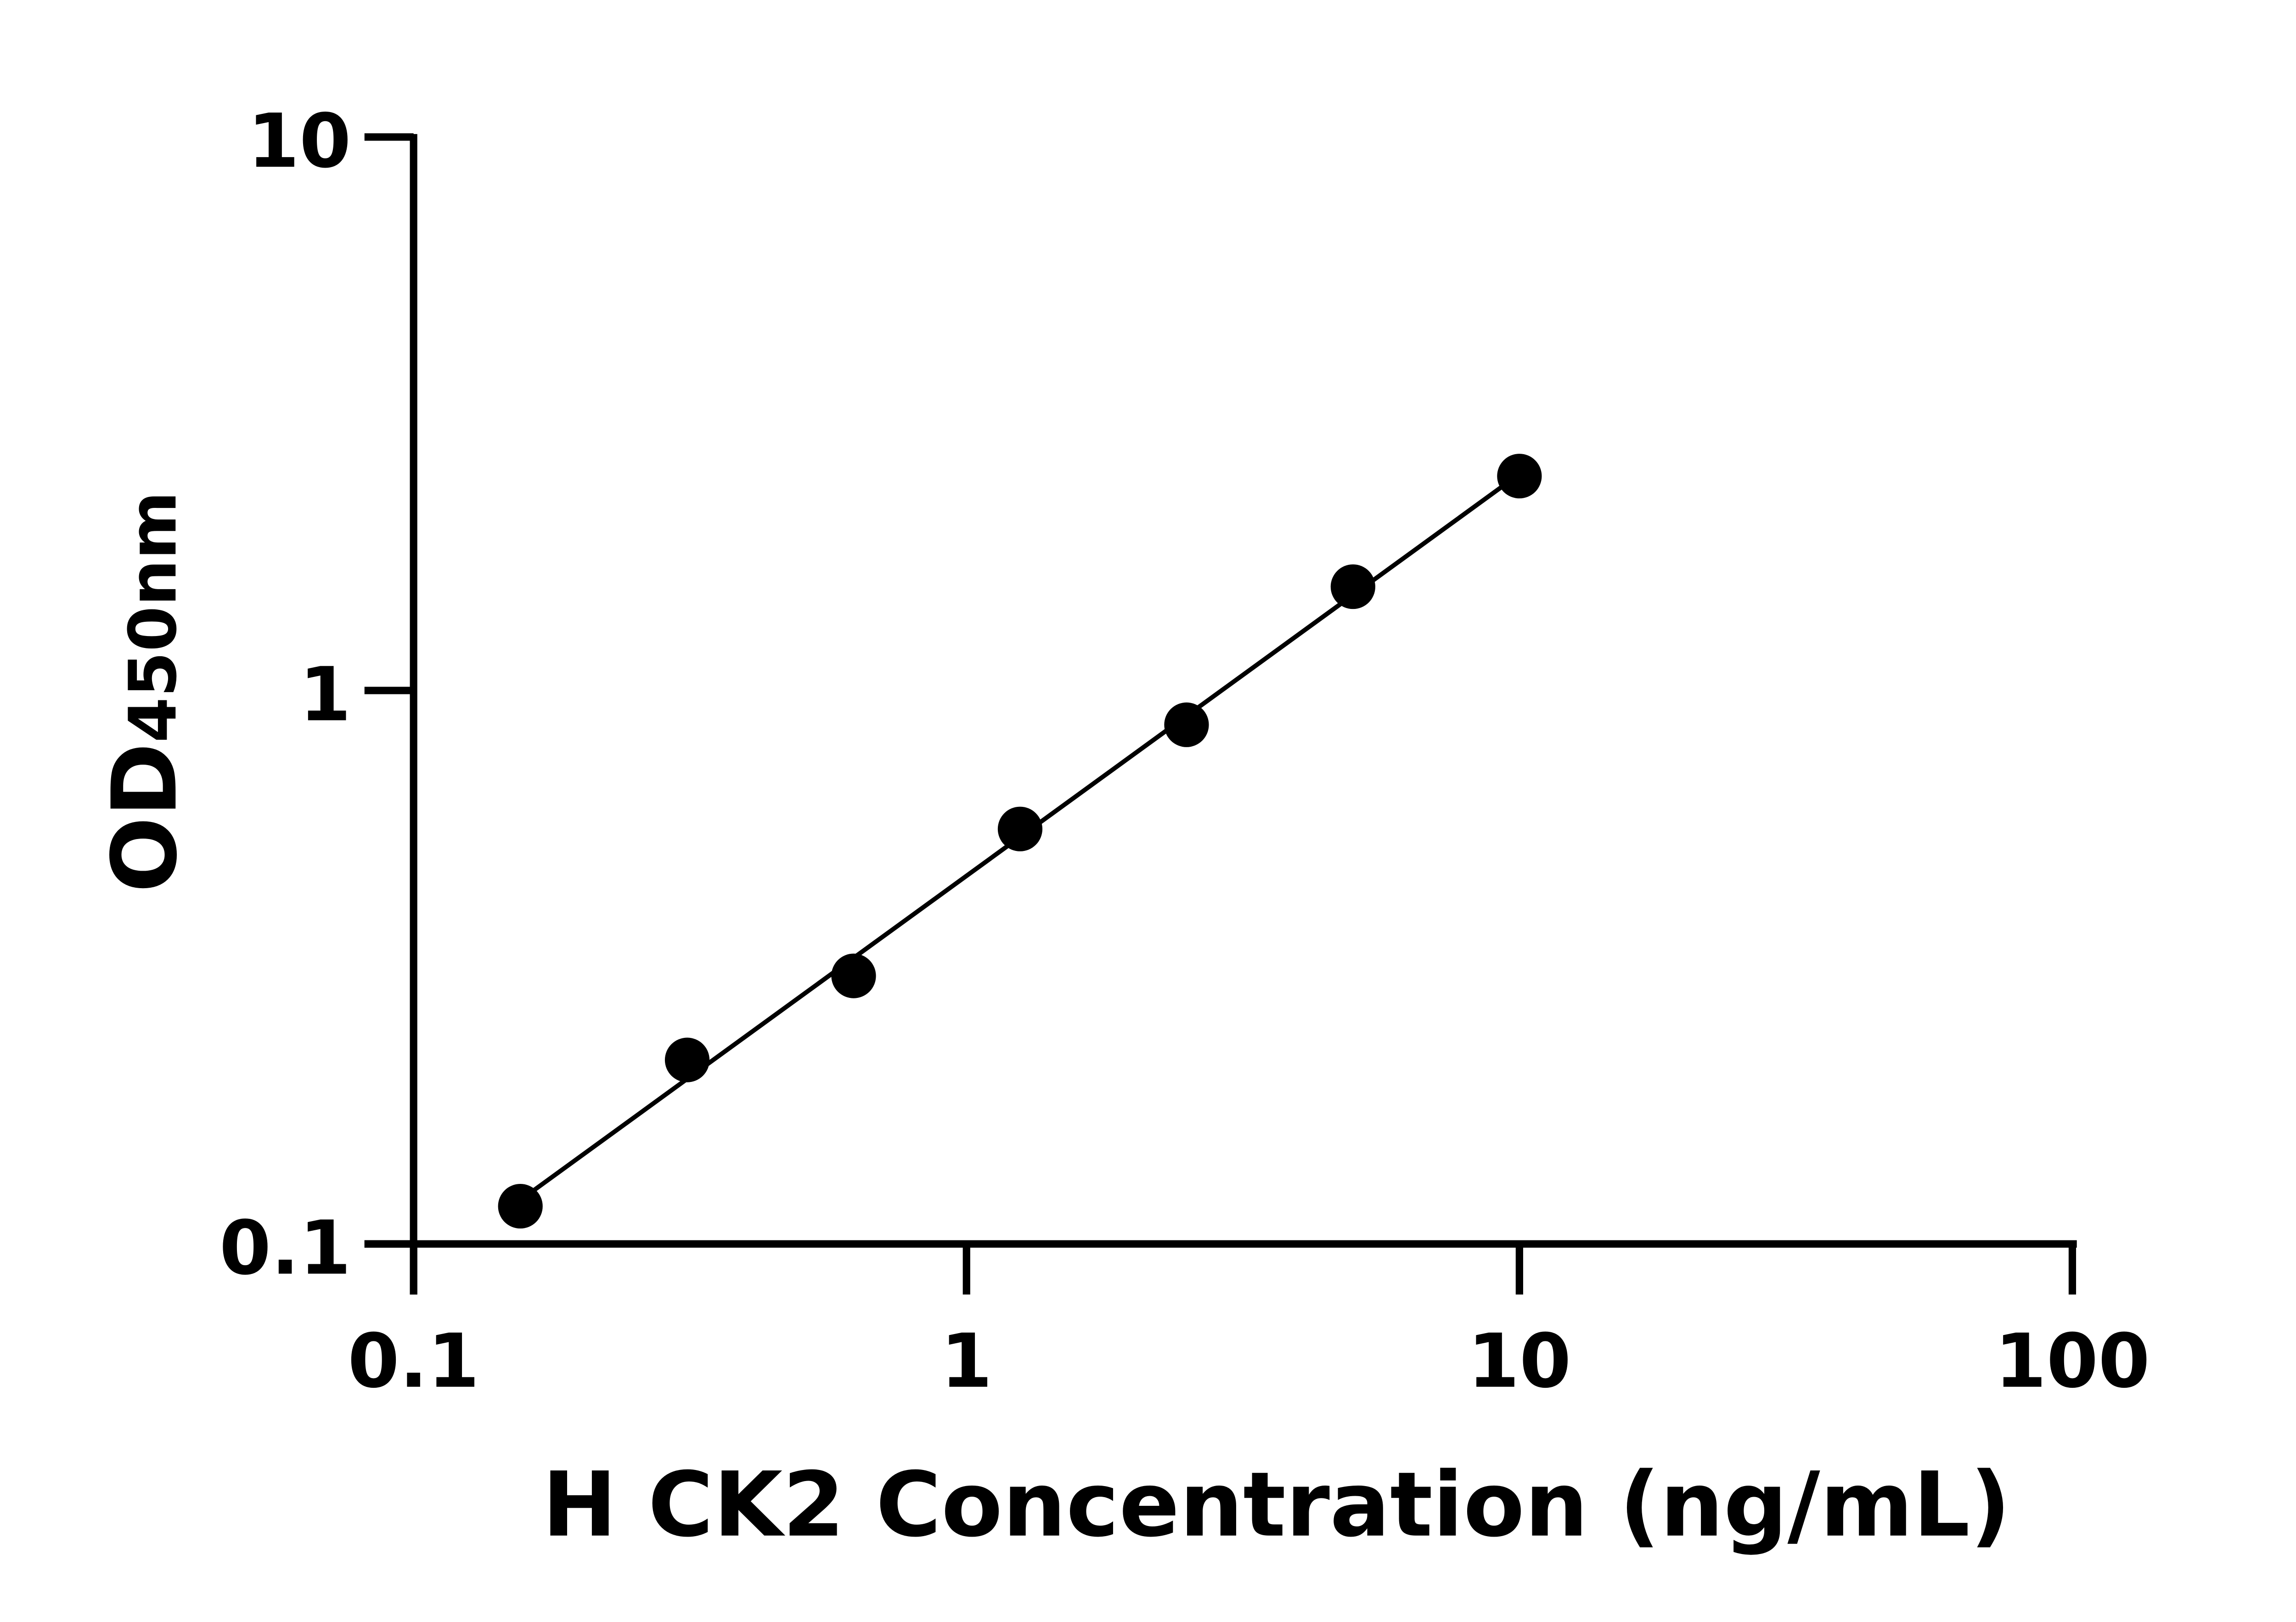 This screenshot has height=1622, width=2296. Describe the element at coordinates (1277, 1505) in the screenshot. I see `x-axis-label: H CK2 Concentration (ng/mL)` at that location.